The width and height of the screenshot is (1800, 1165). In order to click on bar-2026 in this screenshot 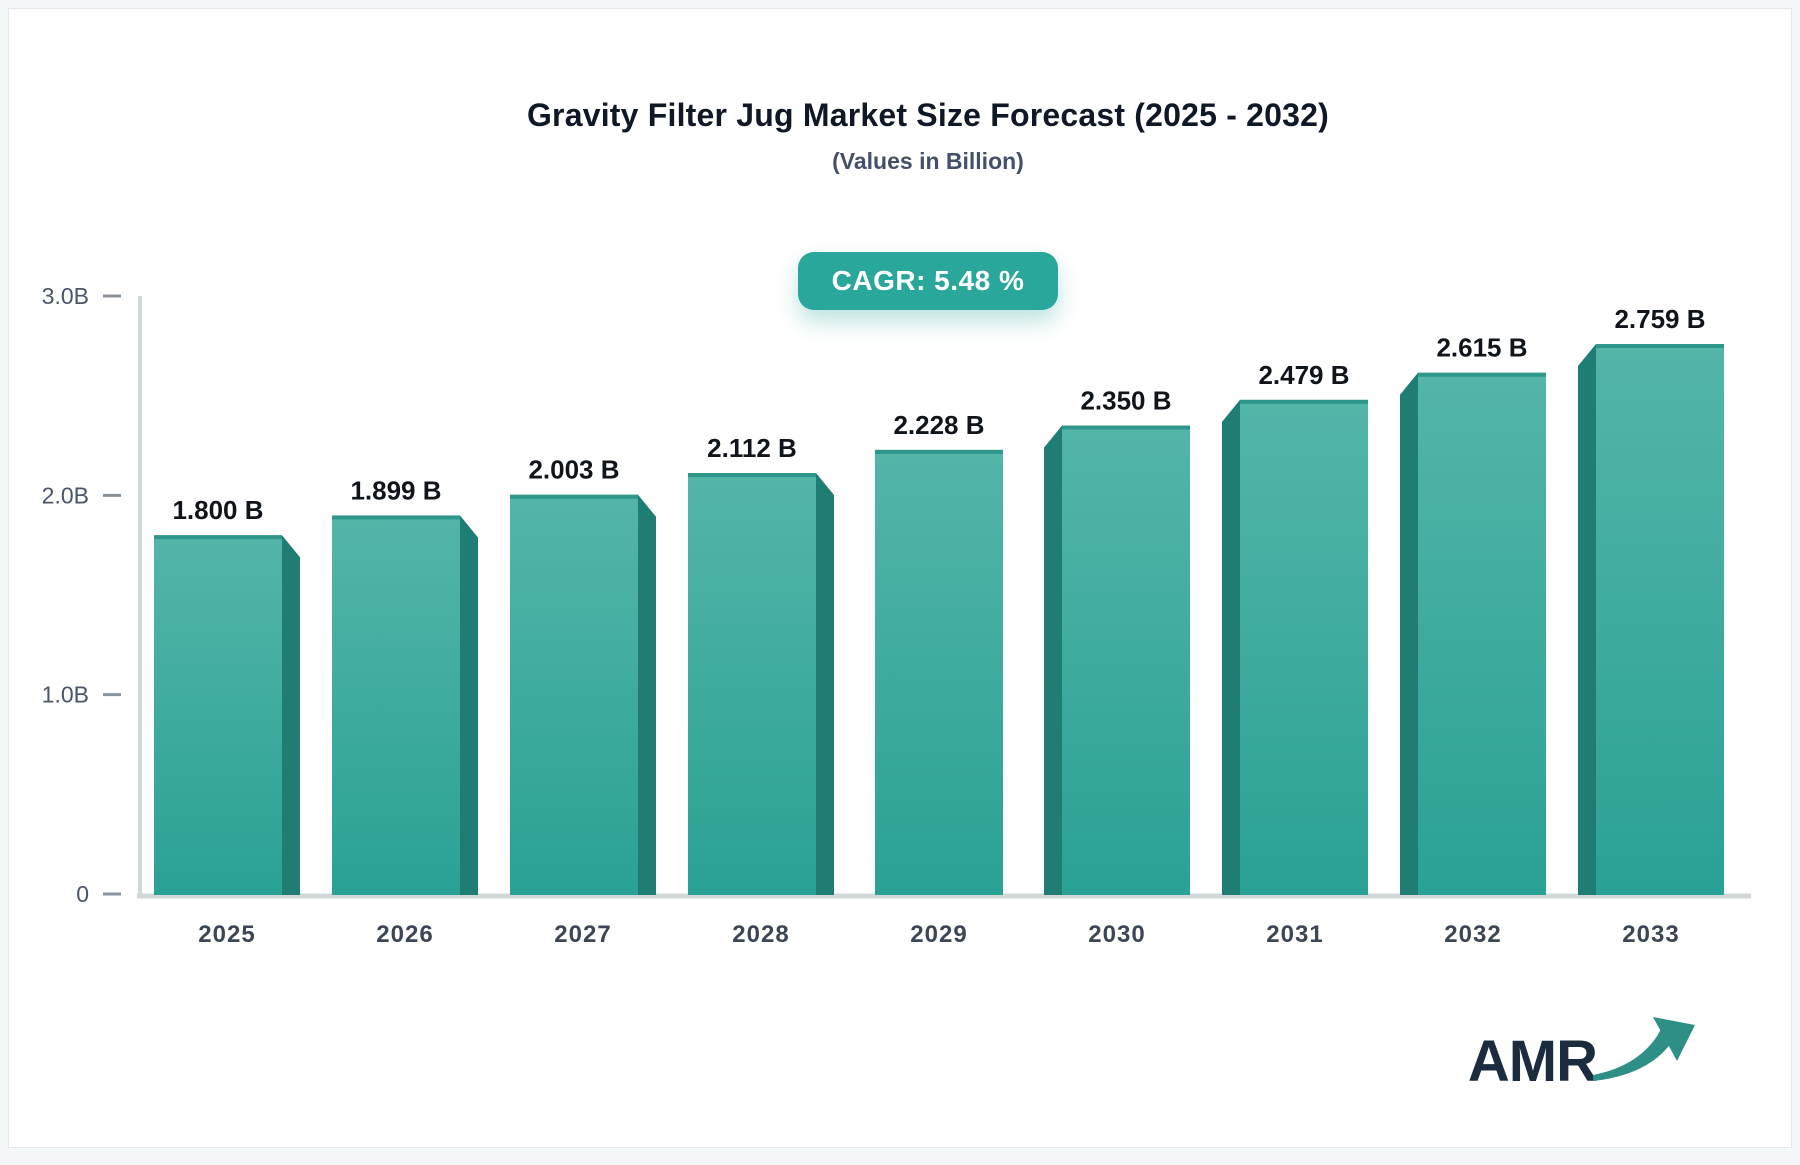, I will do `click(396, 705)`.